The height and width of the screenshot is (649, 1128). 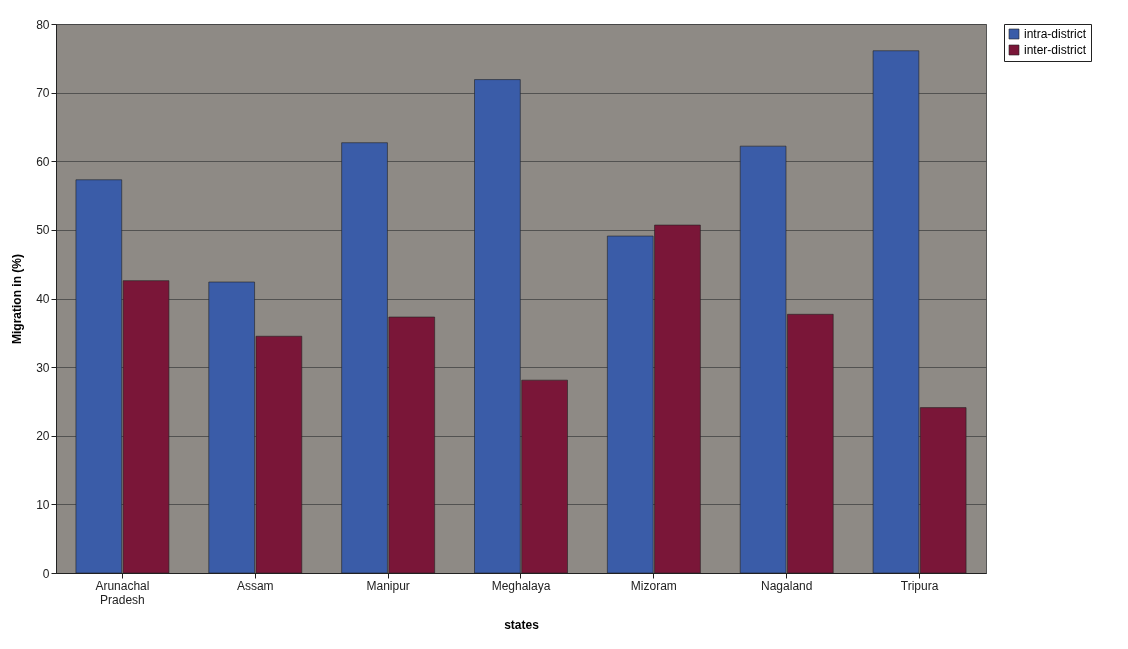 I want to click on y-tick-label: 60, so click(x=43, y=161).